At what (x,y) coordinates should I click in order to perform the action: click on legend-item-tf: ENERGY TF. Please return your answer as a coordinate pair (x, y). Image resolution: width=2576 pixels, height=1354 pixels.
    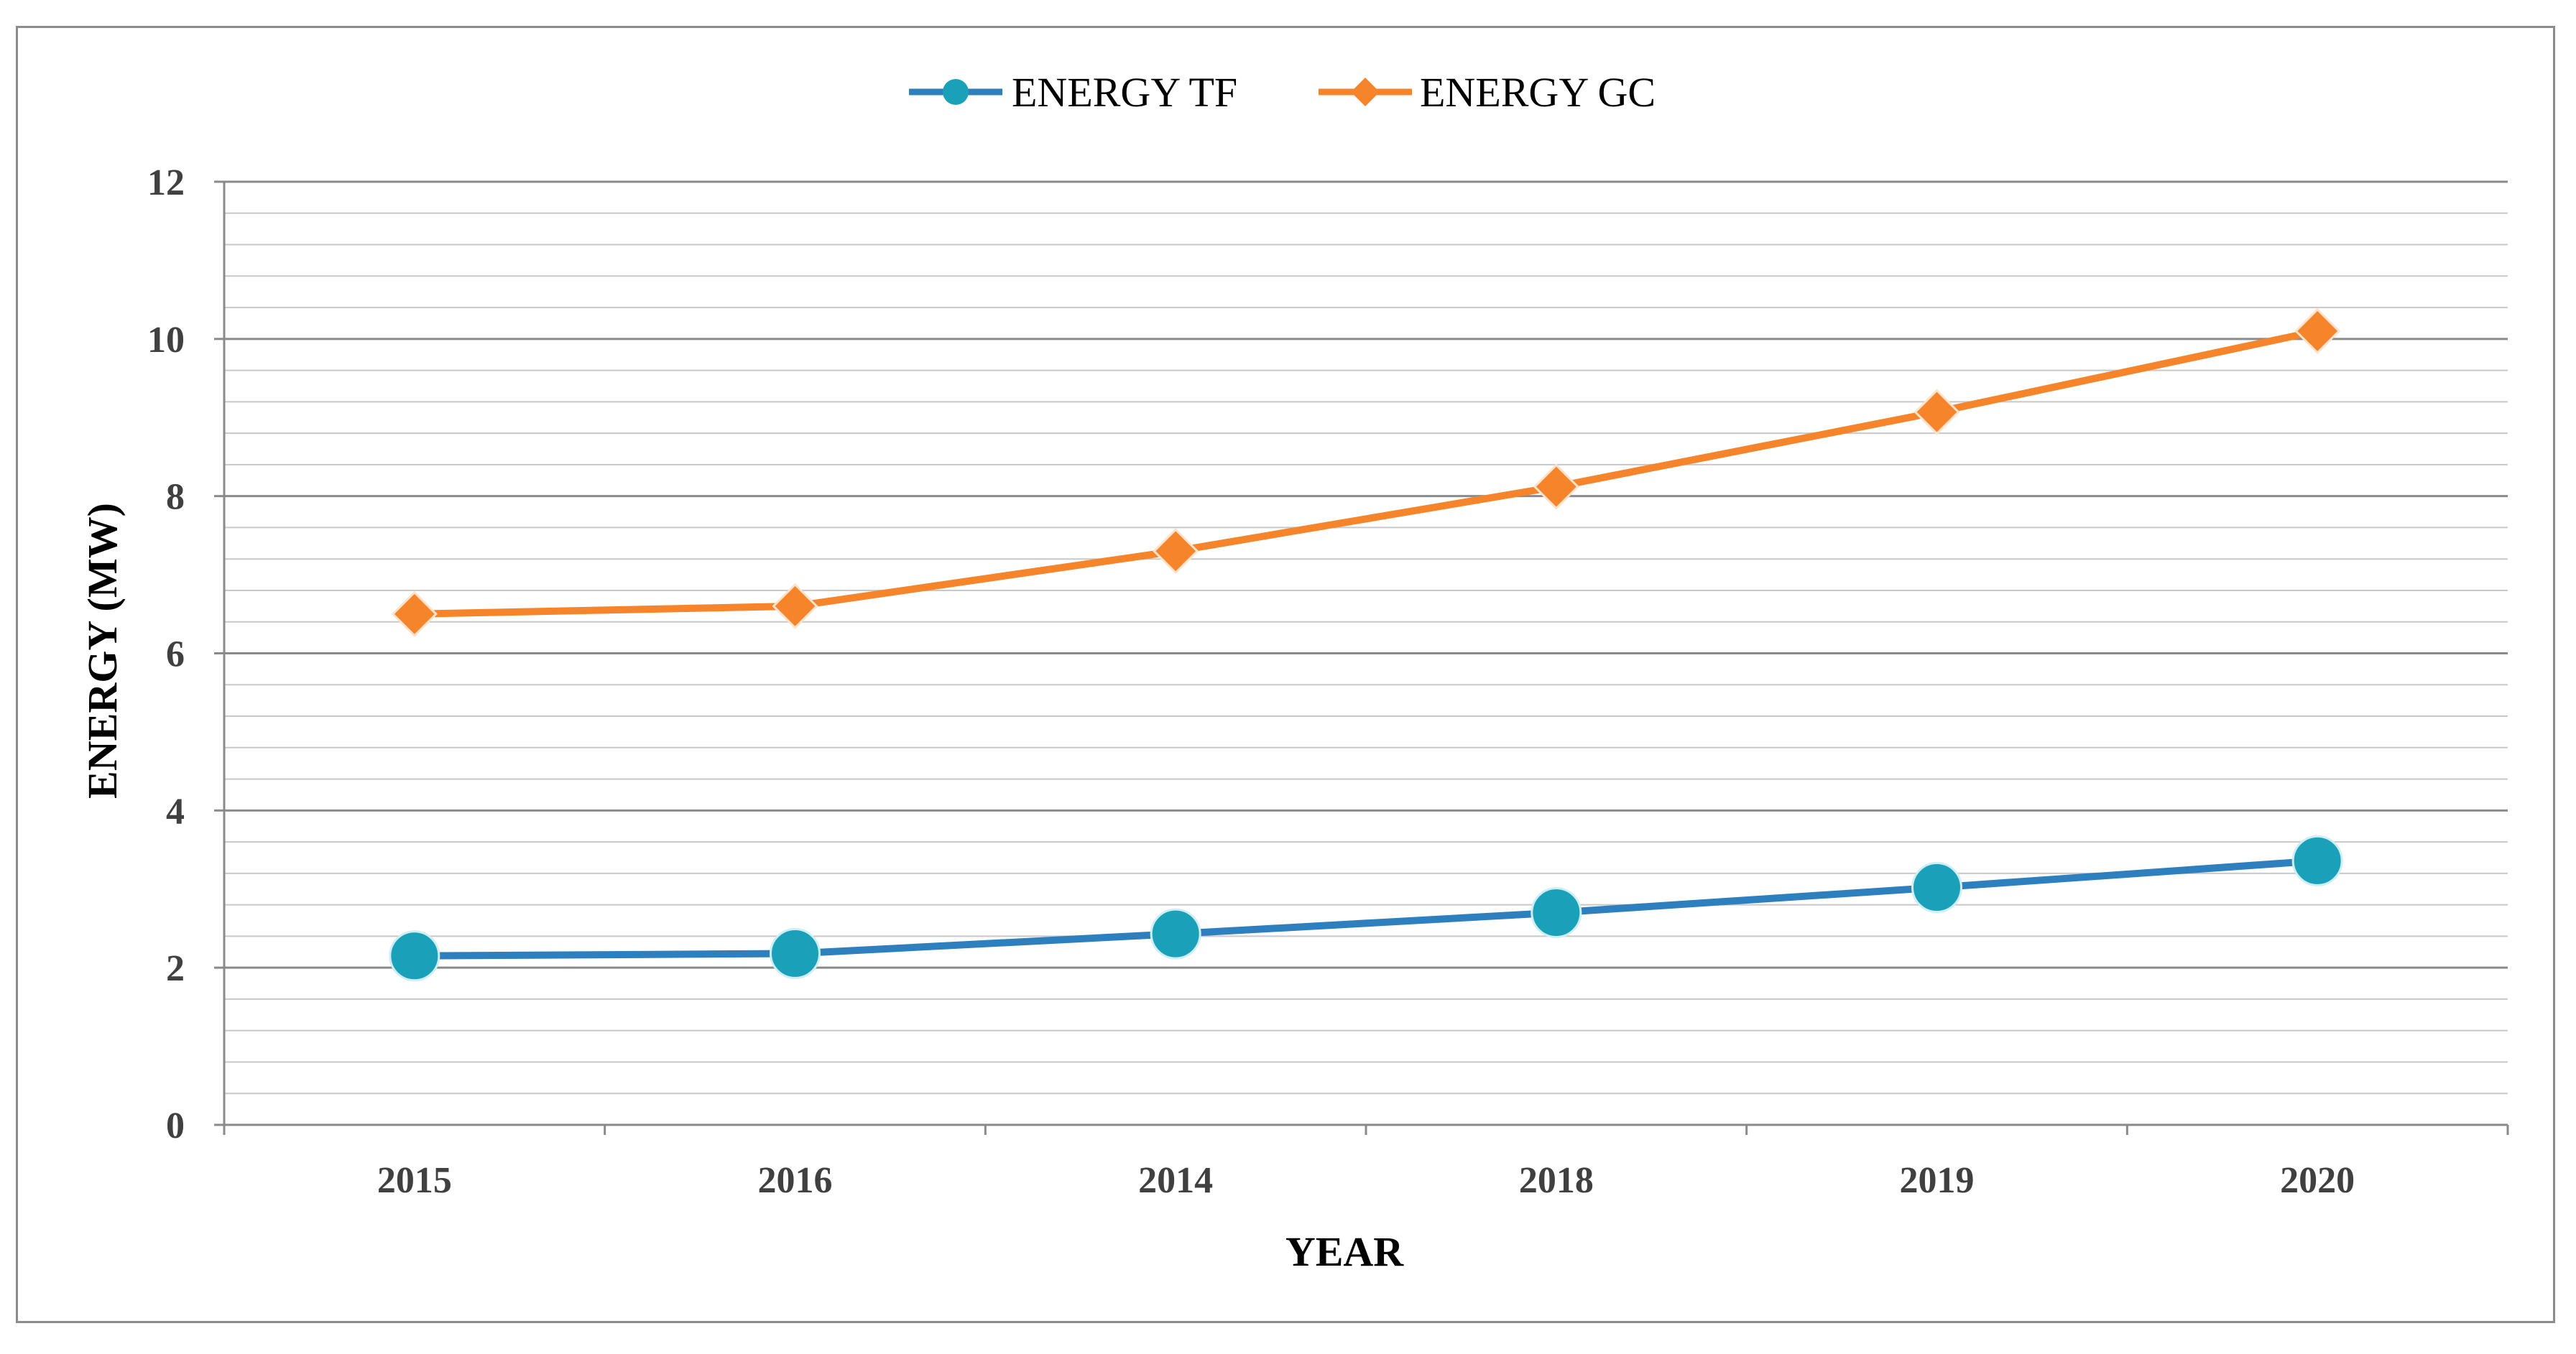
    Looking at the image, I should click on (1073, 92).